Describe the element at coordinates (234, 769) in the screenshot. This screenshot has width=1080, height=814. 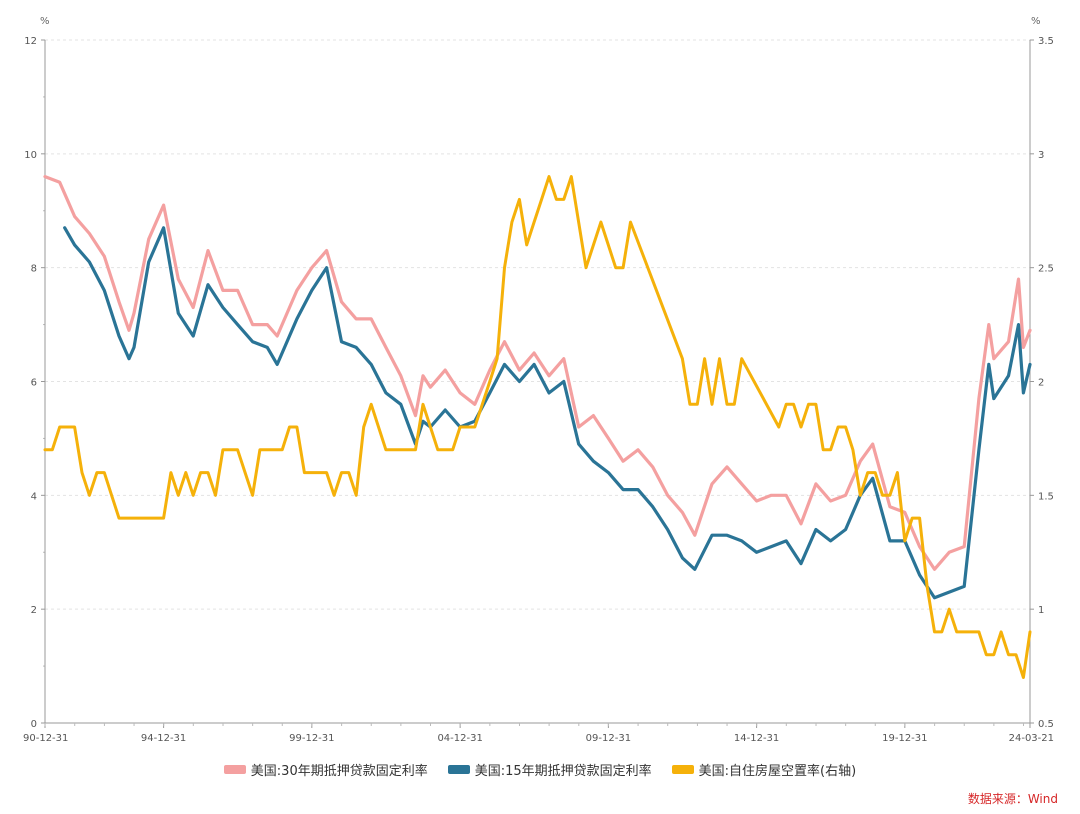
I see `legend-swatch-30y` at that location.